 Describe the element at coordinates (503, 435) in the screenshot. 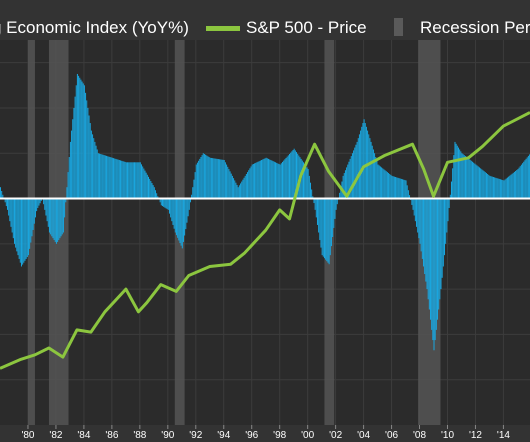

I see `x-tick-label: '14` at that location.